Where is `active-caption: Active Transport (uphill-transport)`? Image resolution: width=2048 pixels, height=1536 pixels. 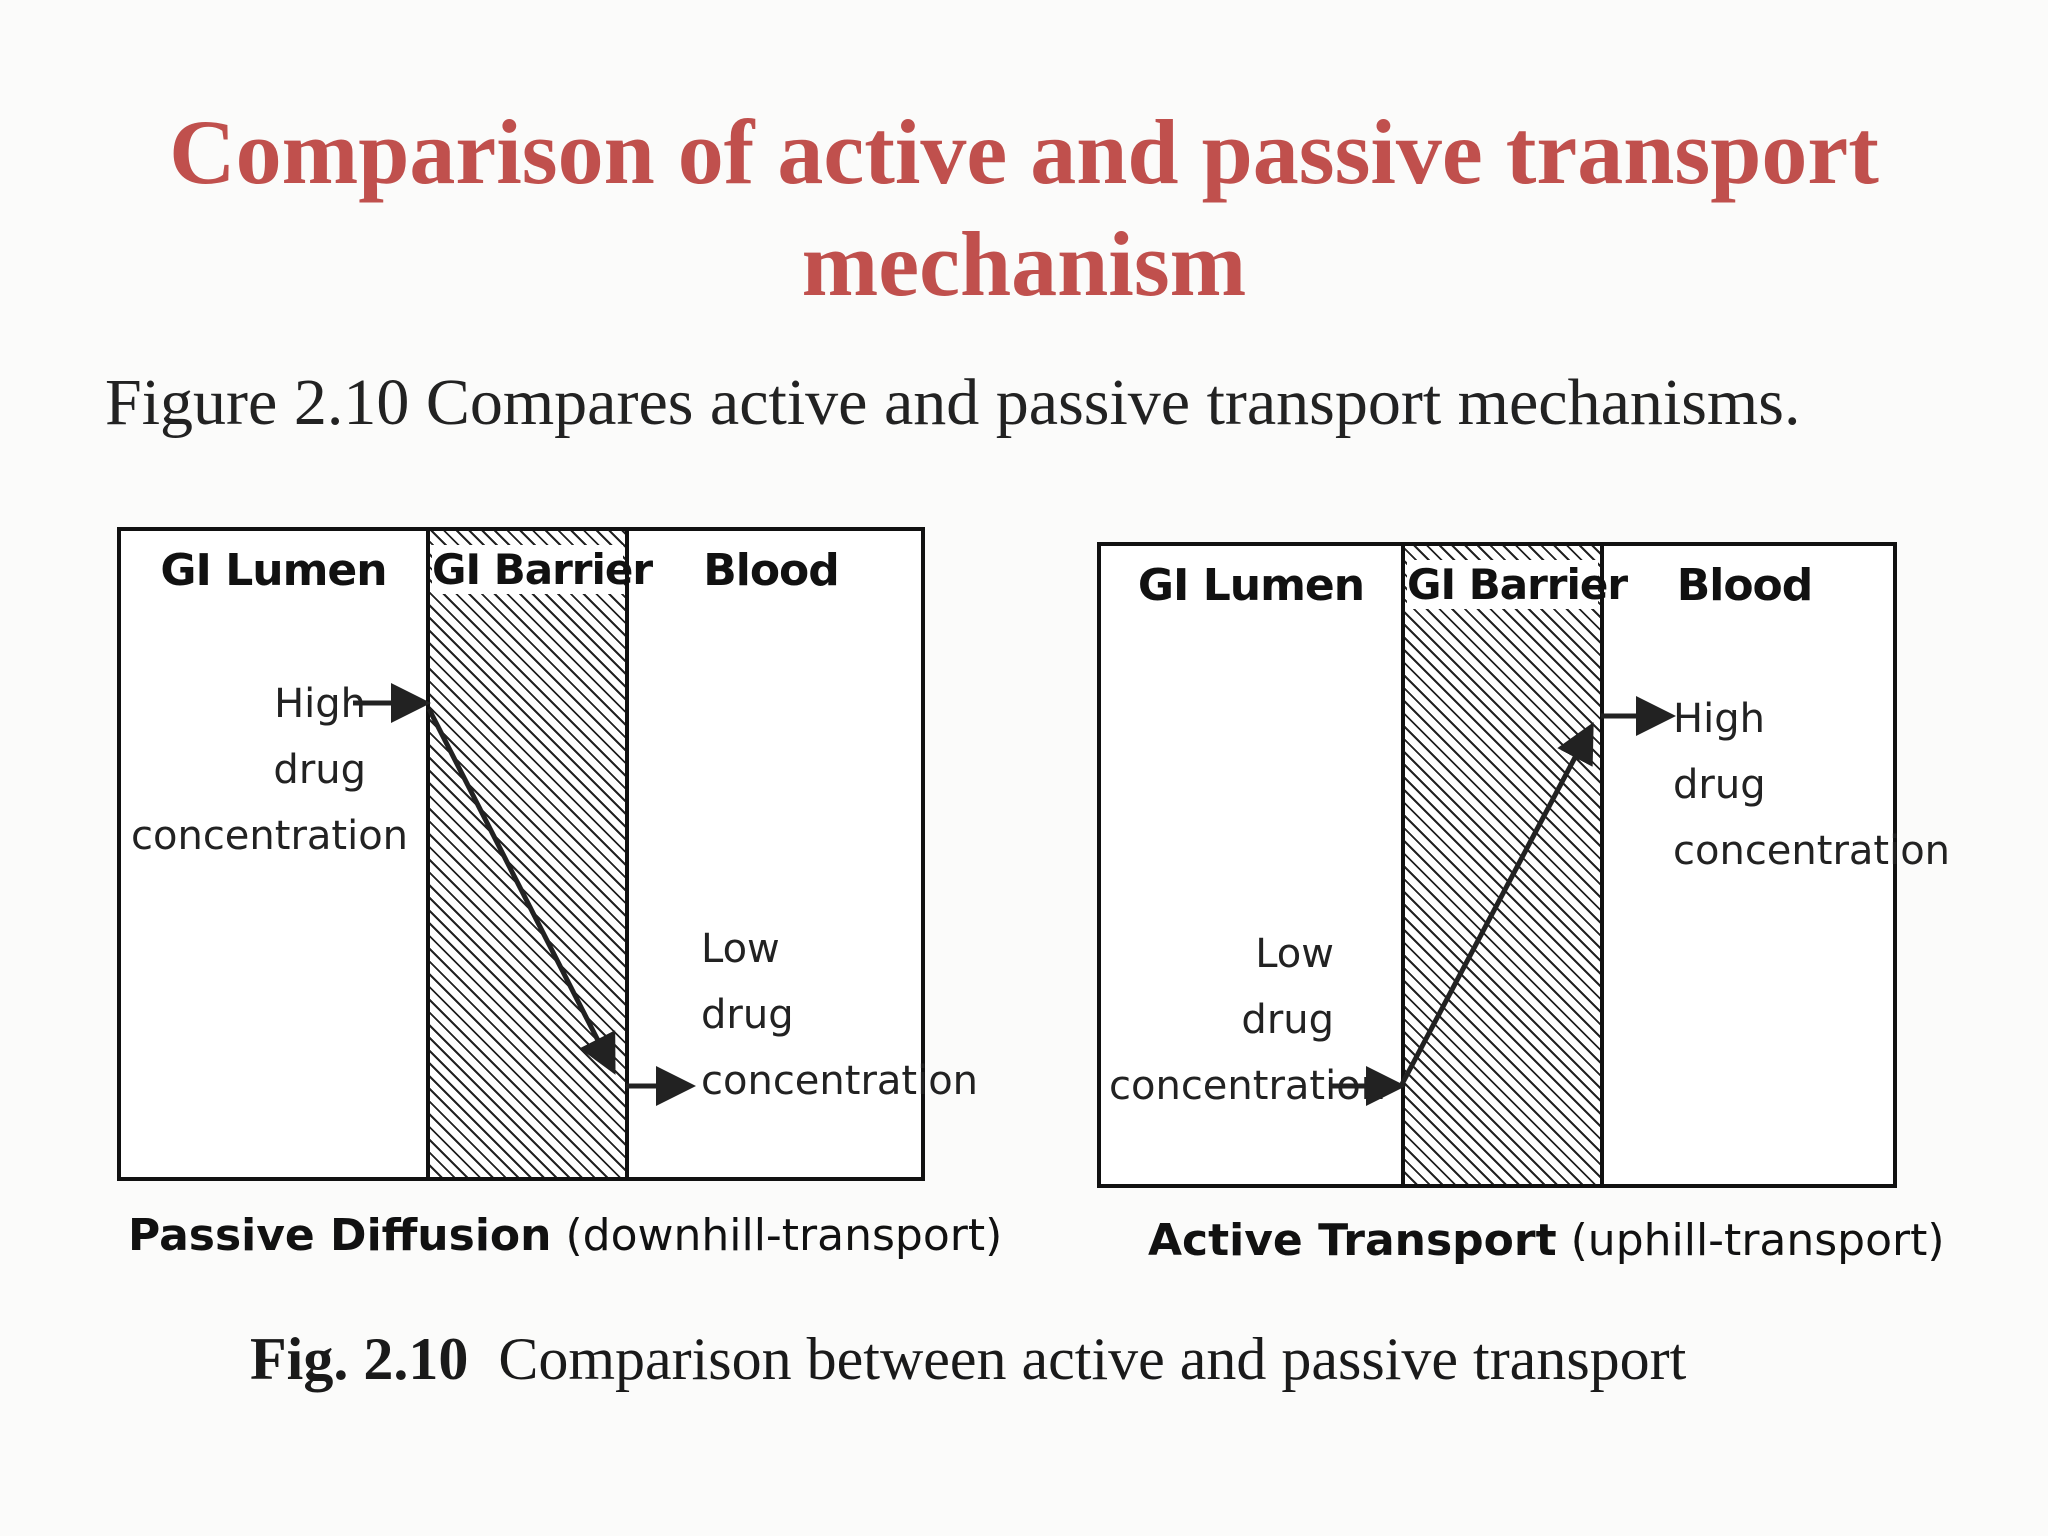
active-caption: Active Transport (uphill-transport) is located at coordinates (1546, 1240).